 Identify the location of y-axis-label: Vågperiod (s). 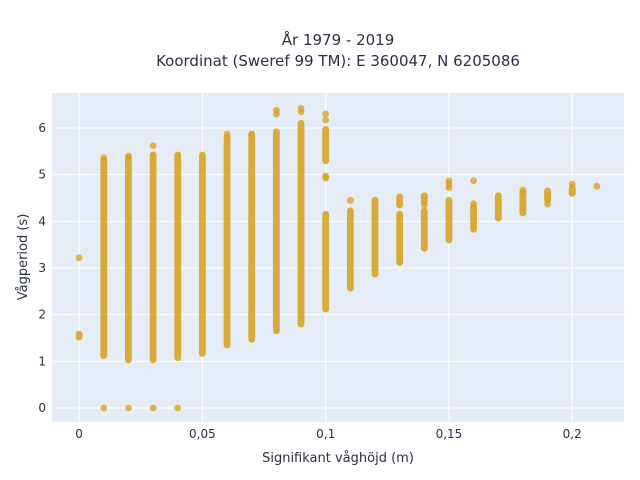
(23, 257).